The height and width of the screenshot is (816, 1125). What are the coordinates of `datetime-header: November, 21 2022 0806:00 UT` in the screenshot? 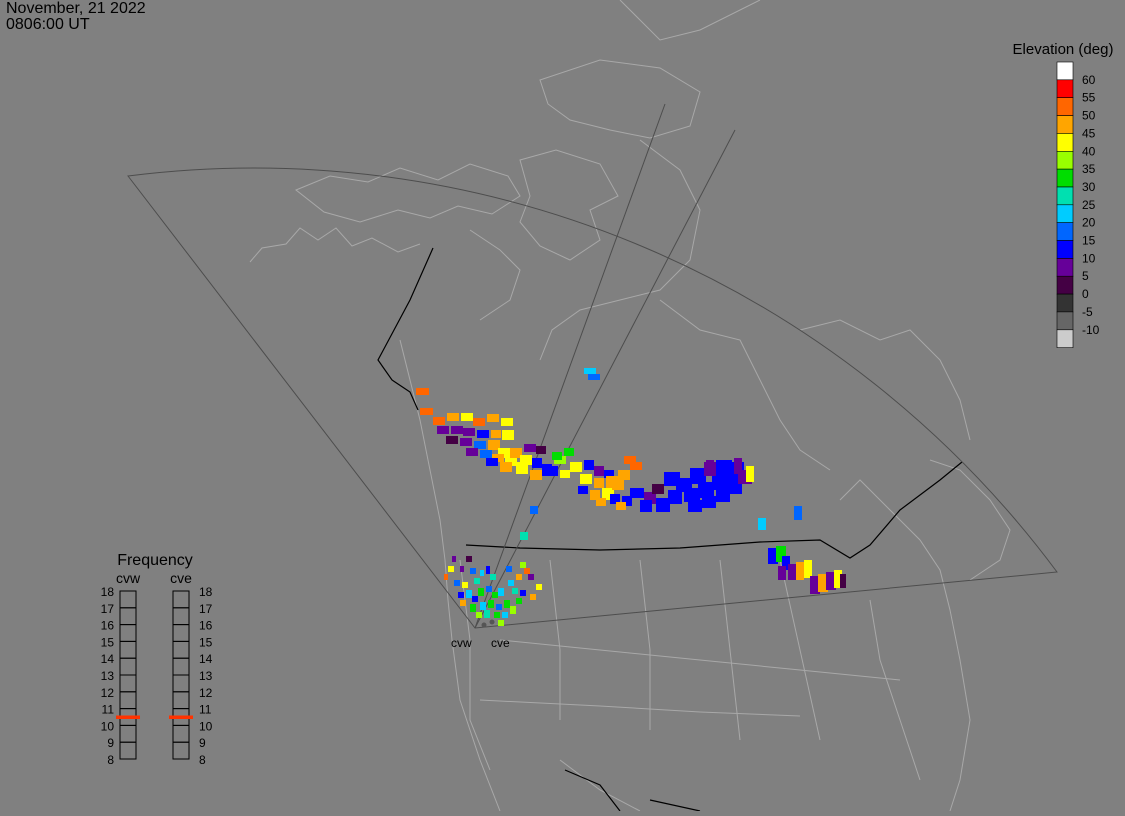 It's located at (76, 17).